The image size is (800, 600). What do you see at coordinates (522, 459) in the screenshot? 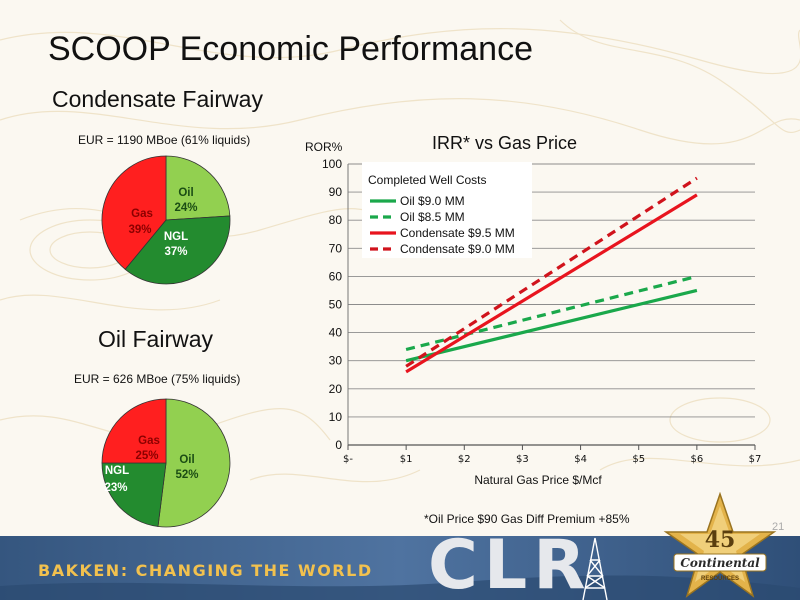
I see `x-tick-label: $3` at bounding box center [522, 459].